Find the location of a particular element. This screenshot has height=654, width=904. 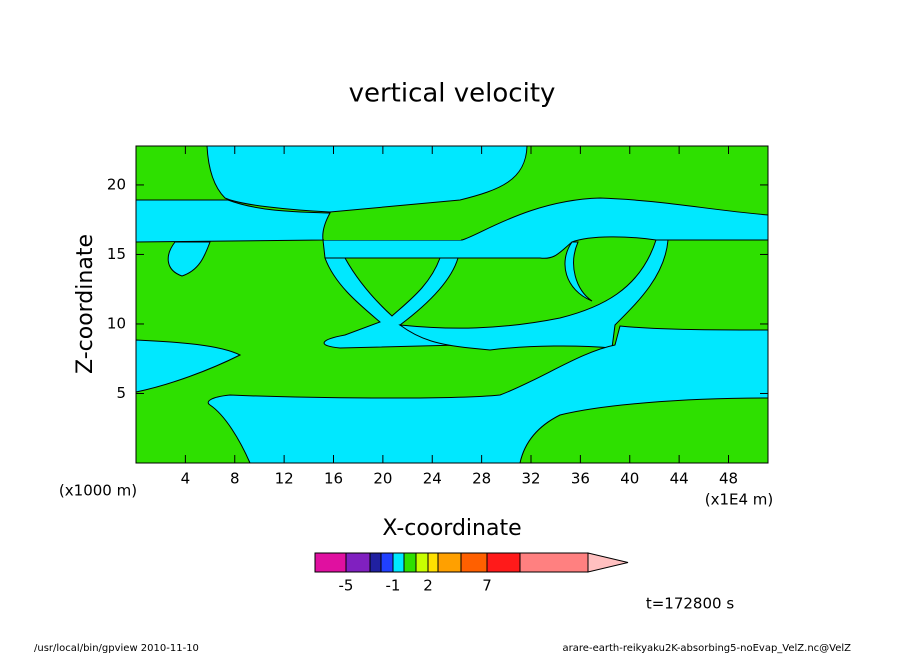

chart-title: vertical velocity is located at coordinates (452, 94).